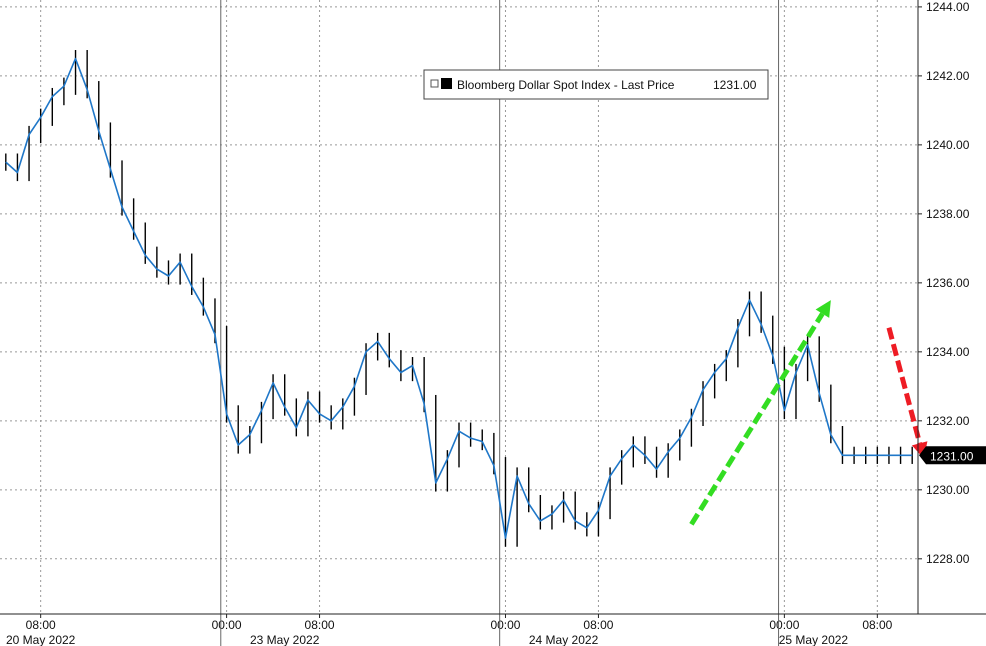 The width and height of the screenshot is (986, 646). I want to click on legend-toggle-icon, so click(434, 83).